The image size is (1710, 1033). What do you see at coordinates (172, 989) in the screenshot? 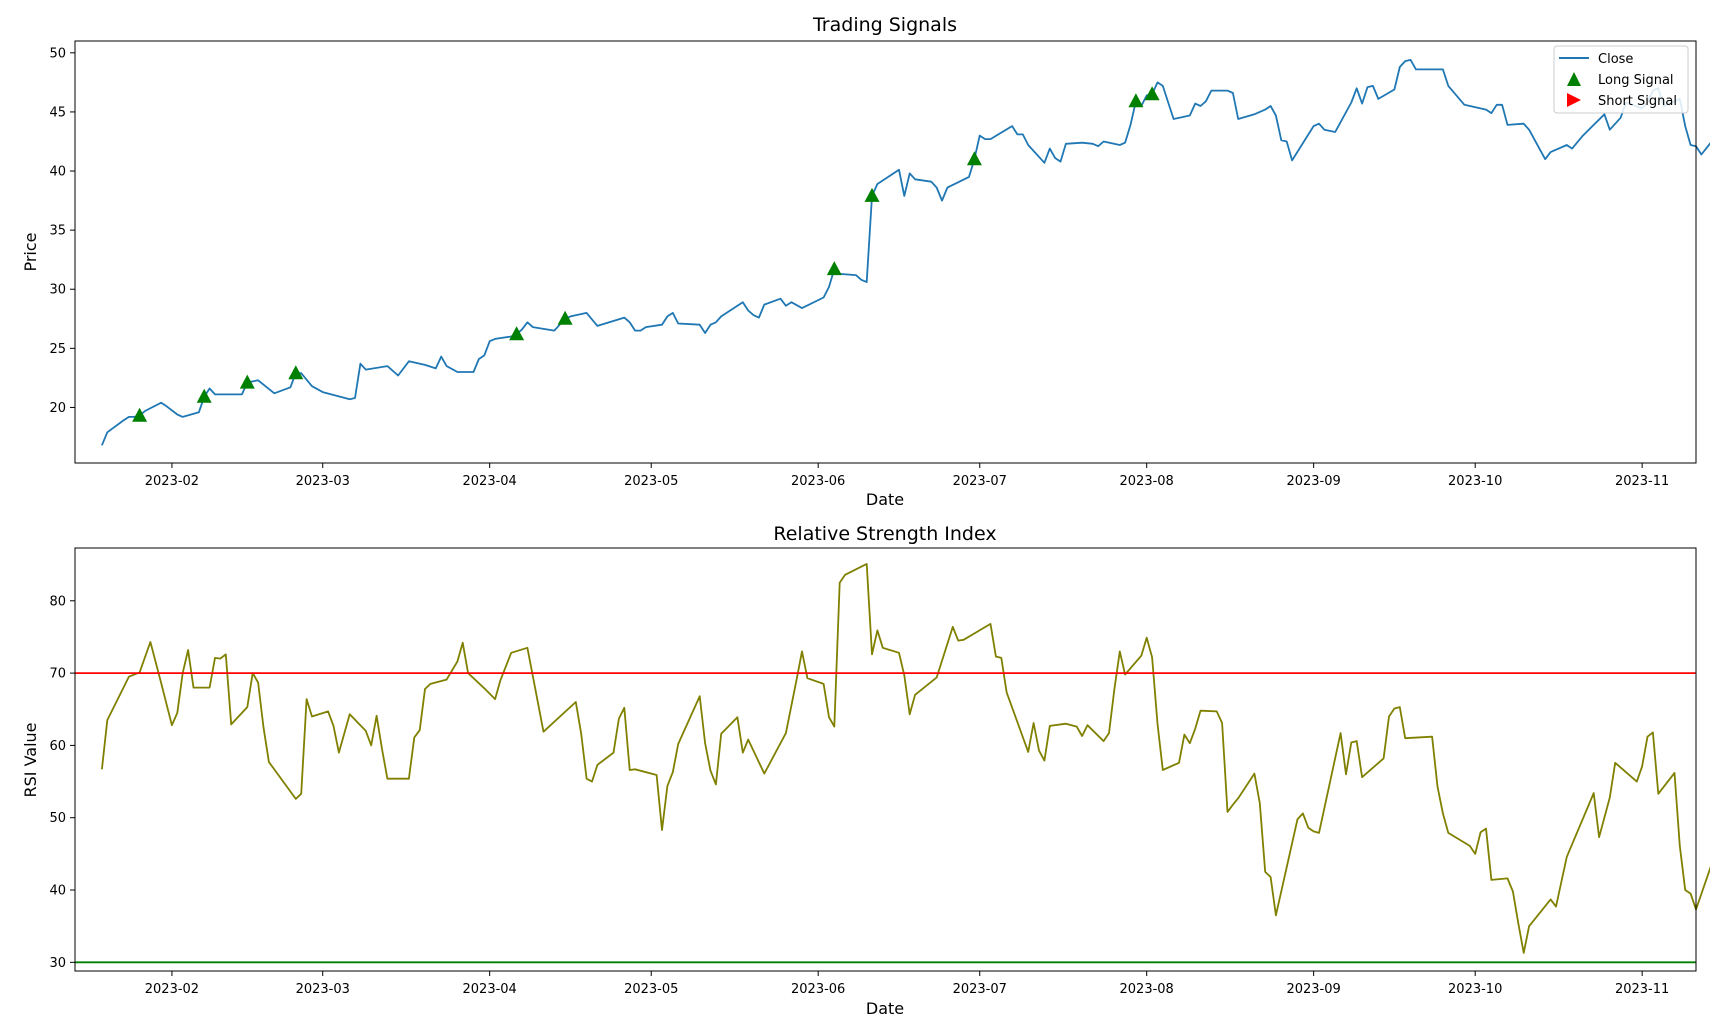
I see `rsi-x-tick-label: 2023-02` at bounding box center [172, 989].